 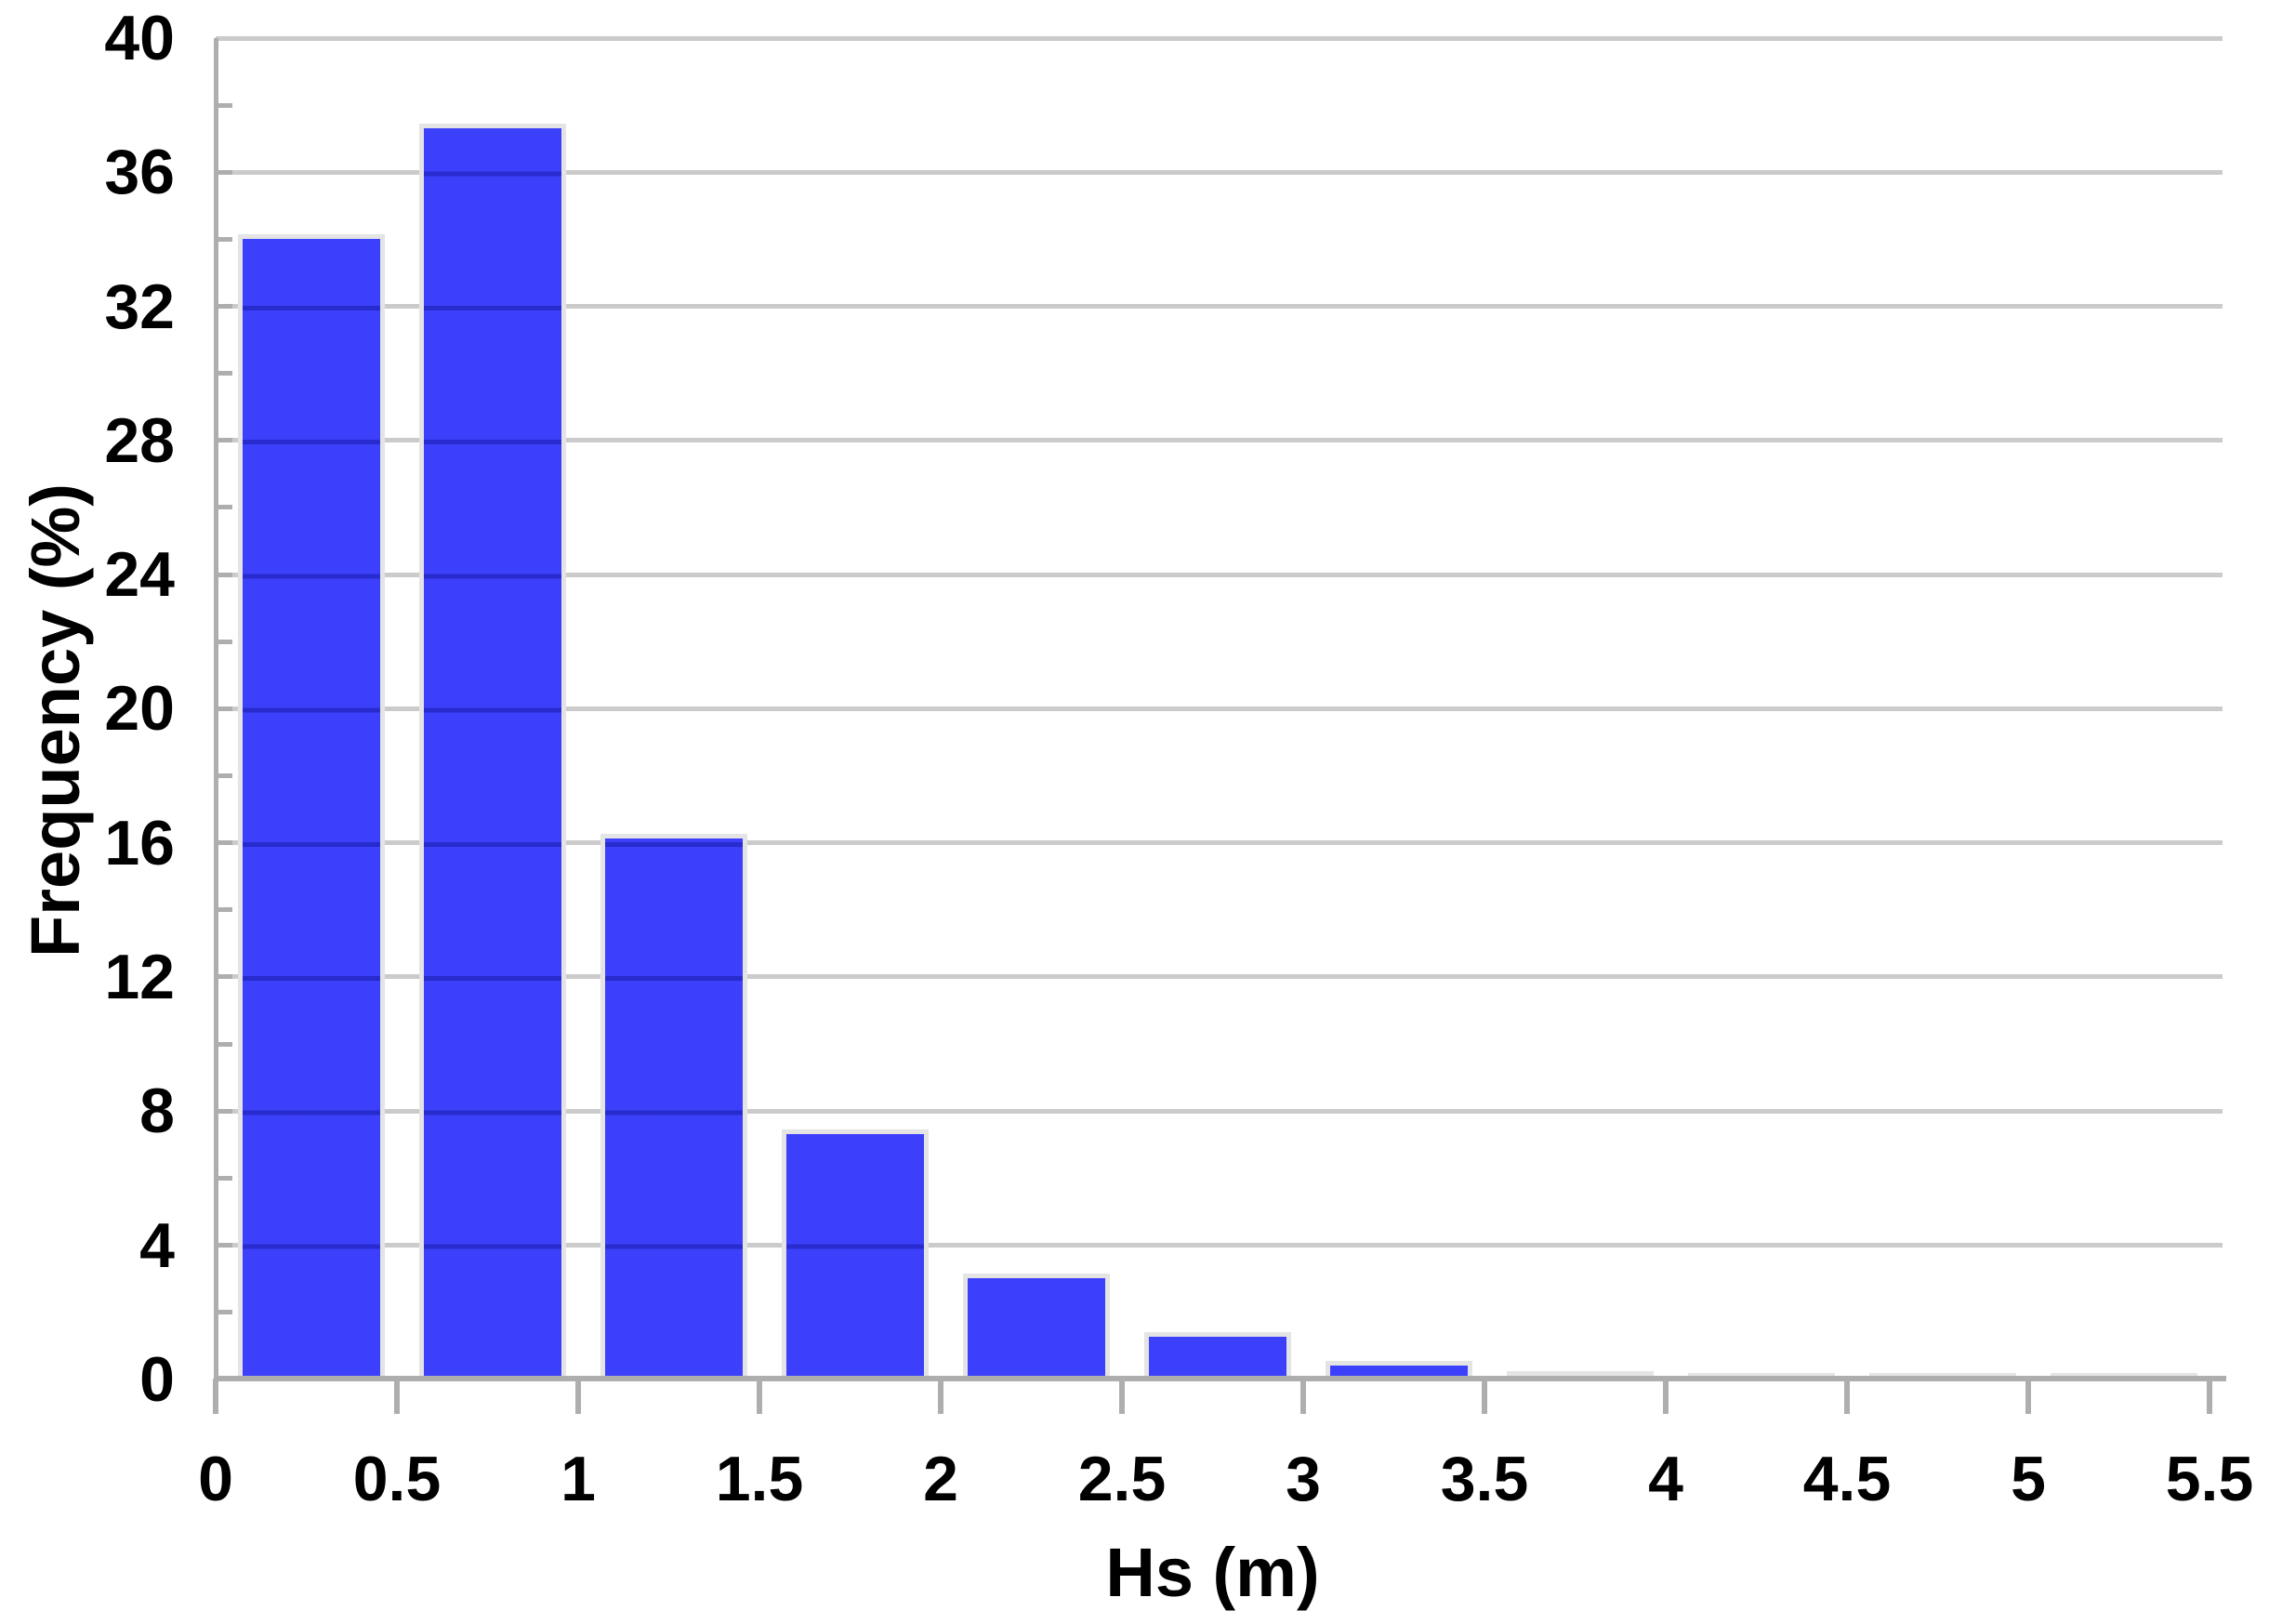 What do you see at coordinates (1484, 1396) in the screenshot?
I see `x-tick-3.5` at bounding box center [1484, 1396].